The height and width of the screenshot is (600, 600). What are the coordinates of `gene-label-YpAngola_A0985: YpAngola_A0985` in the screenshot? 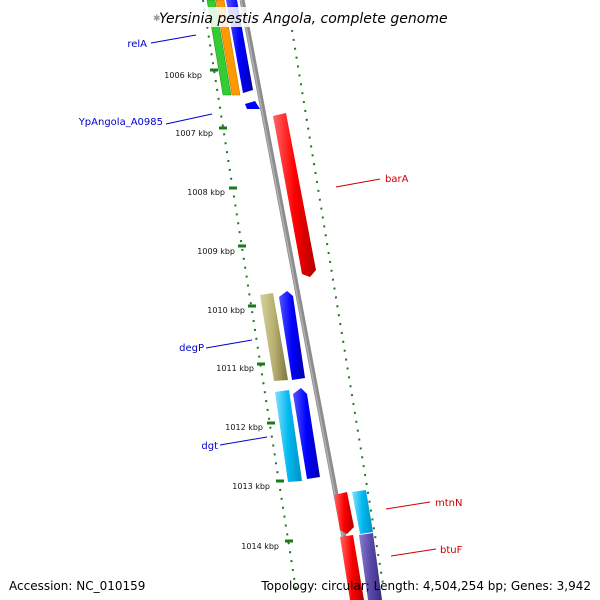 It's located at (120, 122).